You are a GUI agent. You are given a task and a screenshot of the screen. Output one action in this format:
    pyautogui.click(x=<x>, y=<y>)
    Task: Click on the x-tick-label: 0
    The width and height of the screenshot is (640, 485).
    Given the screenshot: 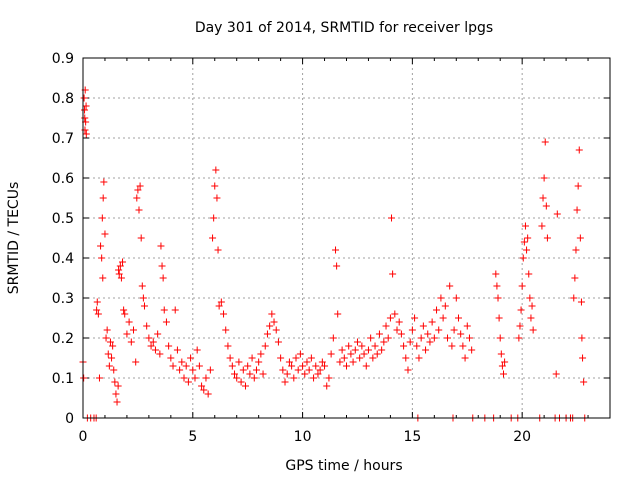 What is the action you would take?
    pyautogui.click(x=83, y=437)
    